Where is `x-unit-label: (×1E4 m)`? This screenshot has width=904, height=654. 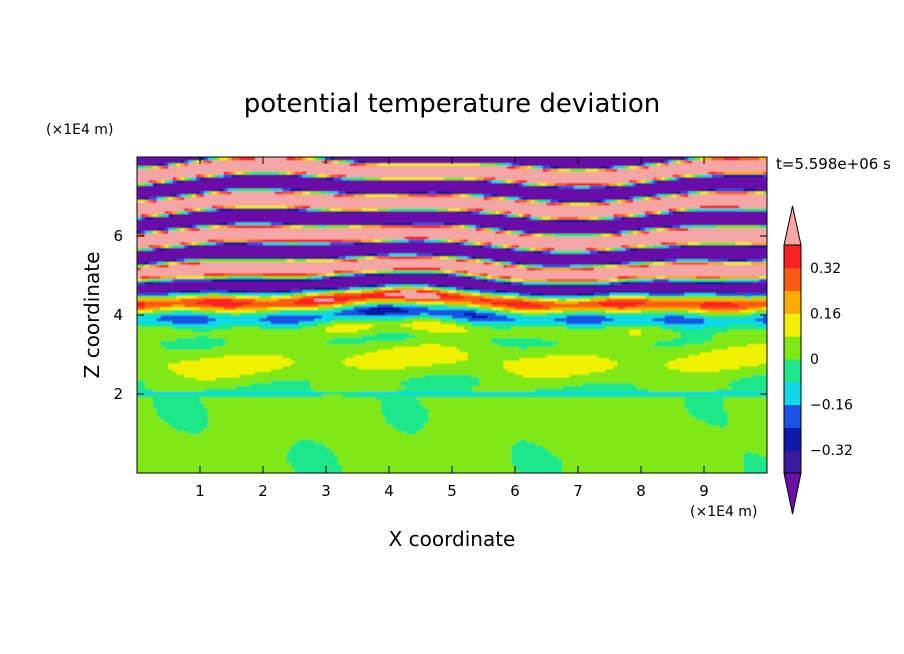 x-unit-label: (×1E4 m) is located at coordinates (723, 512).